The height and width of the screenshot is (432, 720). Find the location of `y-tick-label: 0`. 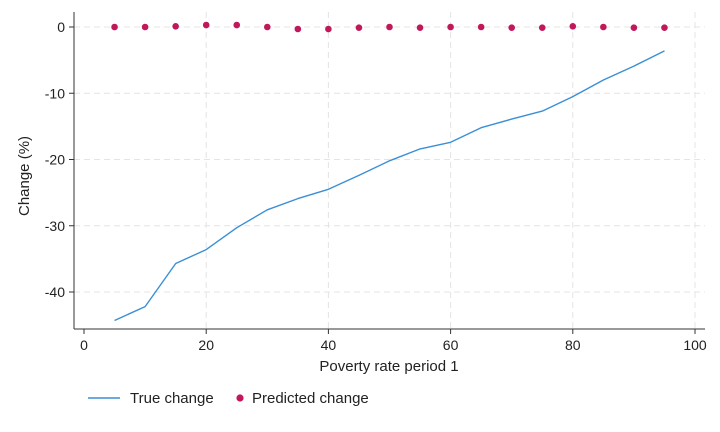

y-tick-label: 0 is located at coordinates (61, 27).